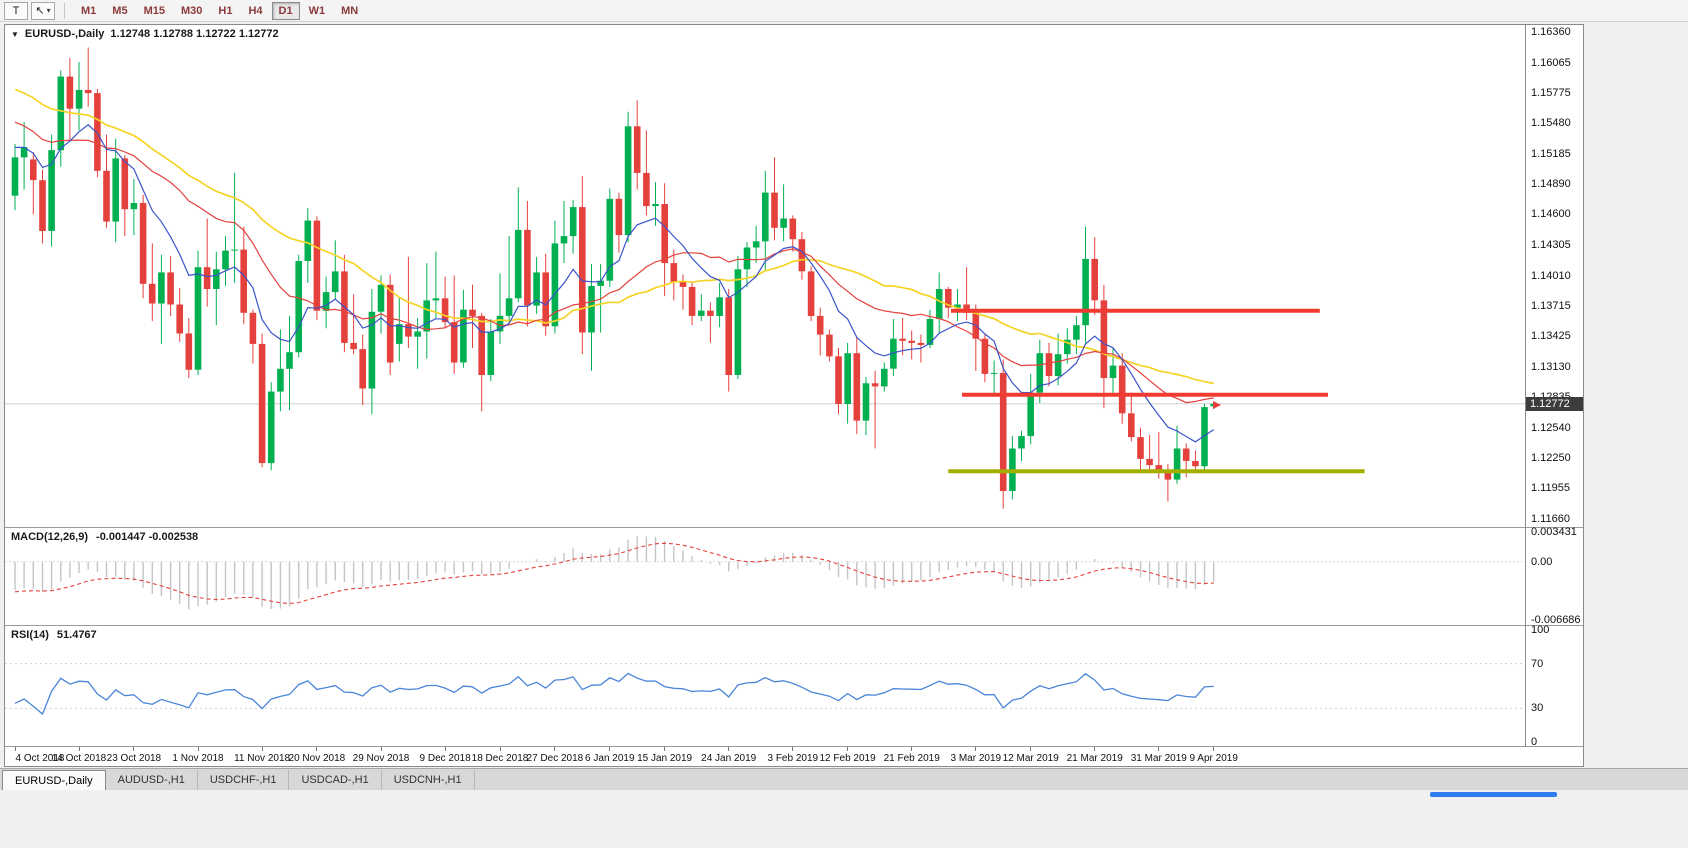 This screenshot has height=848, width=1688. What do you see at coordinates (794, 686) in the screenshot?
I see `rsi-pane` at bounding box center [794, 686].